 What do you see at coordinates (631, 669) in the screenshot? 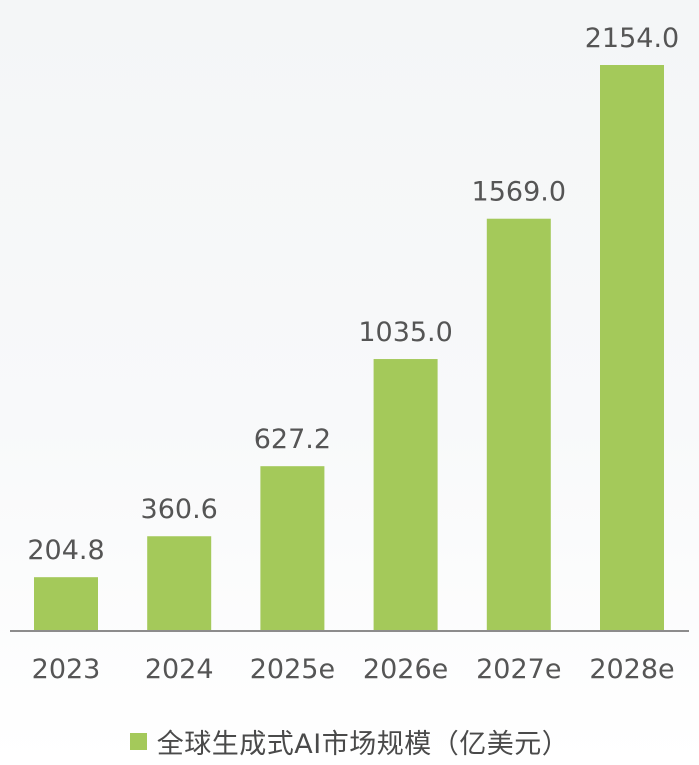
I see `x-tick-label-2028e: 2028e` at bounding box center [631, 669].